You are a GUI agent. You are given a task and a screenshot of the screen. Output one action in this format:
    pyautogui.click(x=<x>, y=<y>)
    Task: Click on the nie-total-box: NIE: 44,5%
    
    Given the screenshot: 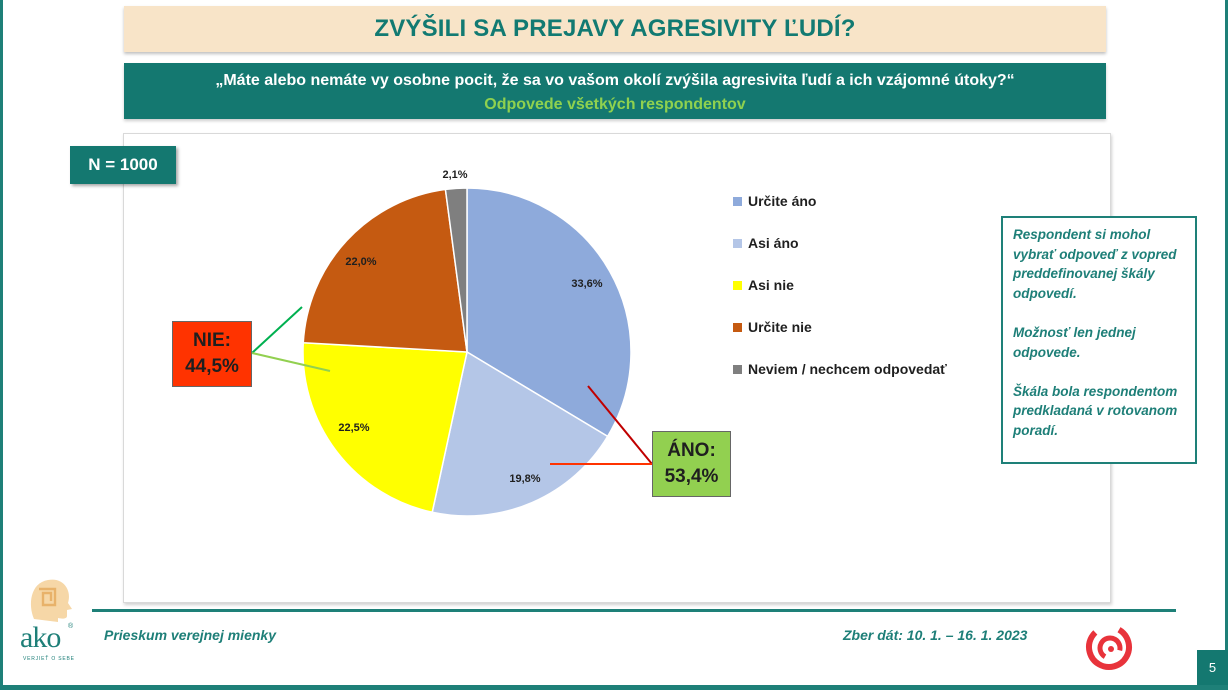 What is the action you would take?
    pyautogui.click(x=212, y=354)
    